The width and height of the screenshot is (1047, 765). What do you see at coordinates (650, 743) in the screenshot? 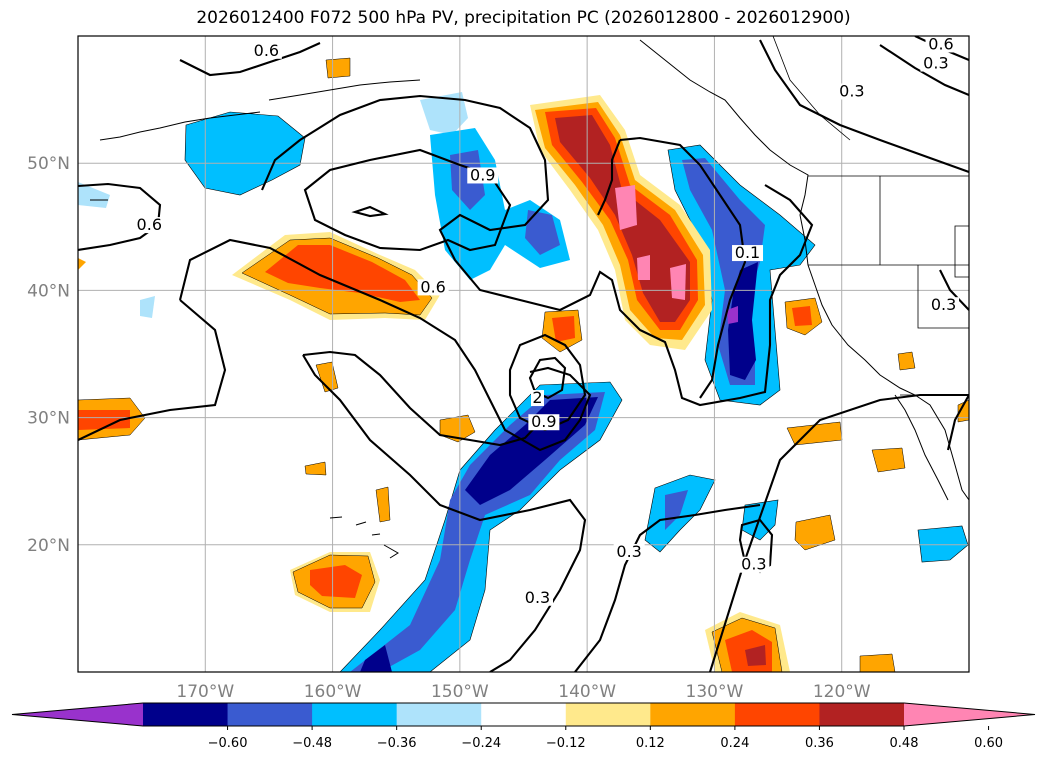
I see `colorbar-label-5: 0.12` at bounding box center [650, 743].